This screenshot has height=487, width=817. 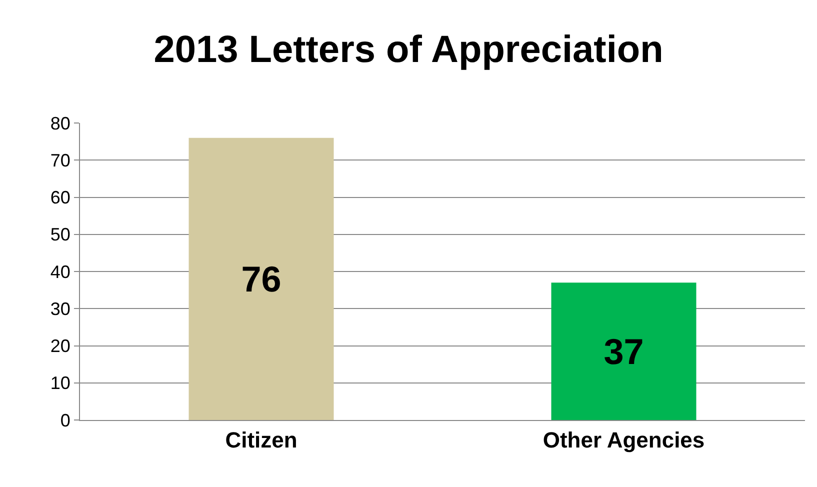 What do you see at coordinates (409, 50) in the screenshot?
I see `chart-title: 2013 Letters of Appreciation` at bounding box center [409, 50].